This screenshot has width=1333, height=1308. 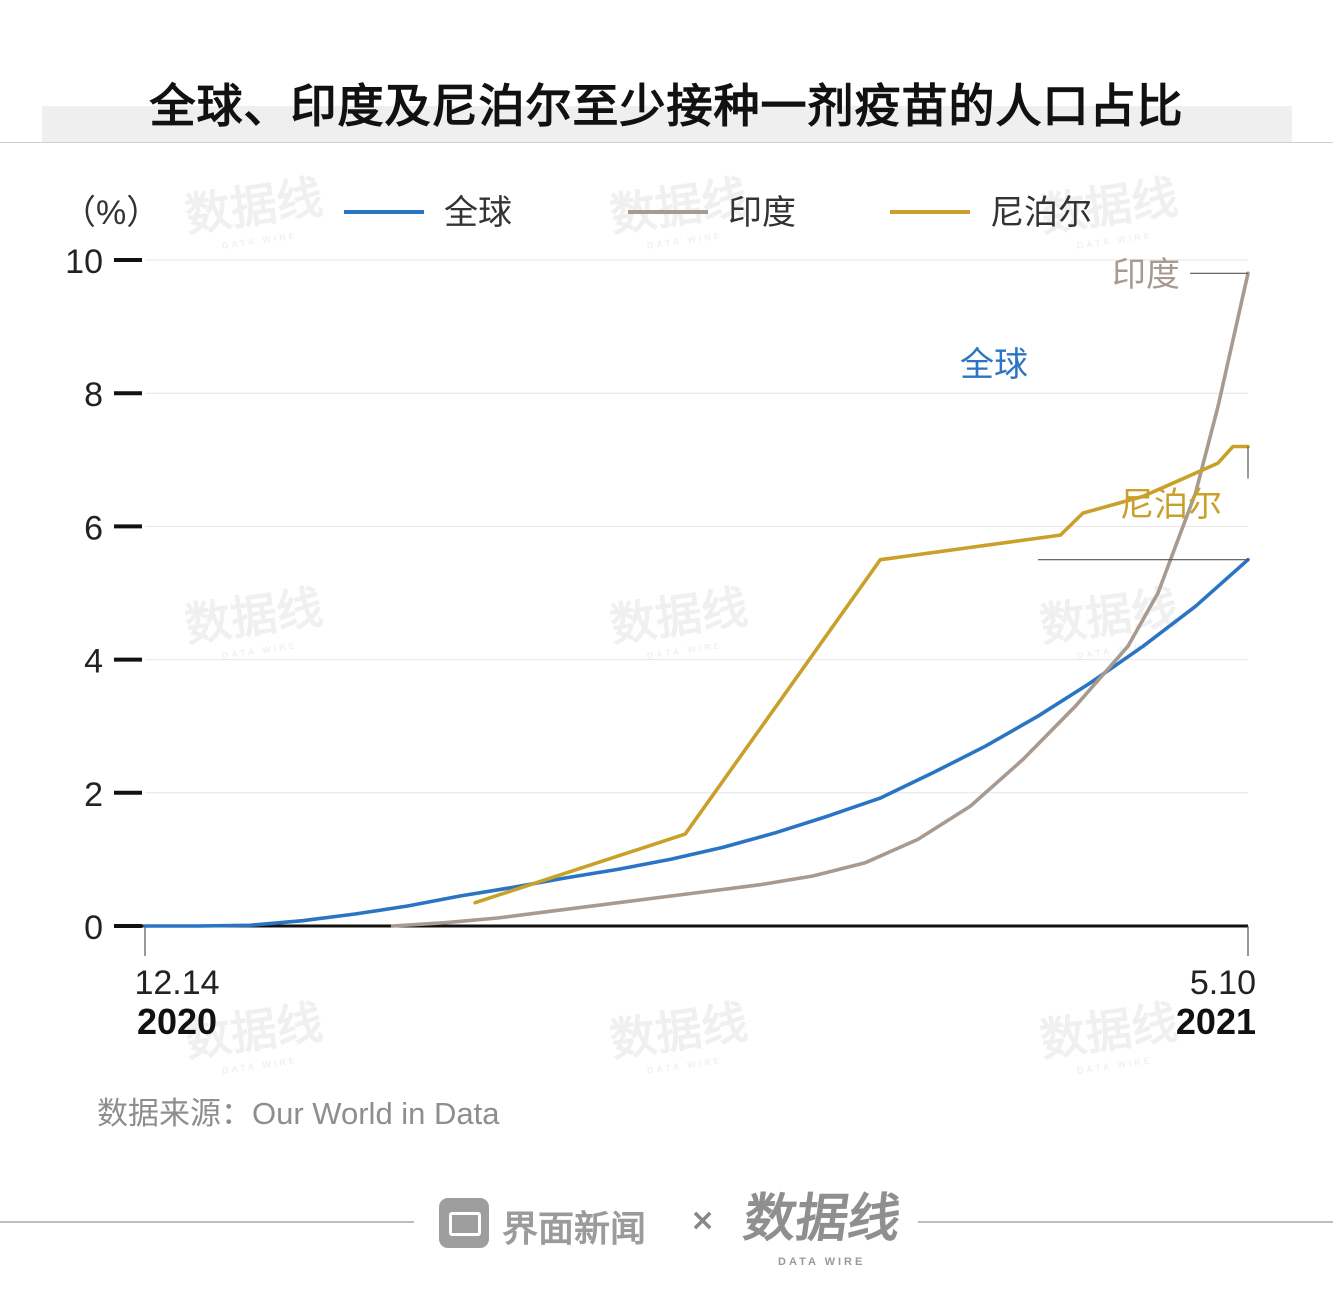 What do you see at coordinates (1041, 213) in the screenshot?
I see `legend-label-nepal: 尼泊尔` at bounding box center [1041, 213].